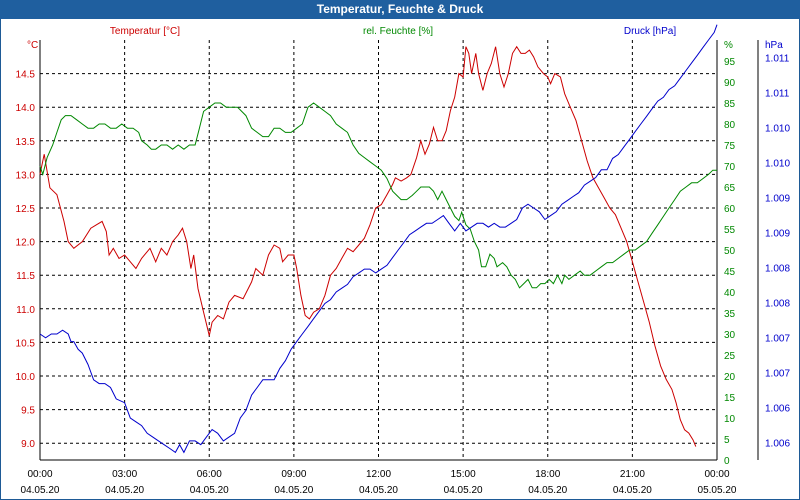 The height and width of the screenshot is (500, 800). I want to click on x-tick-time-label: 18:00, so click(547, 474).